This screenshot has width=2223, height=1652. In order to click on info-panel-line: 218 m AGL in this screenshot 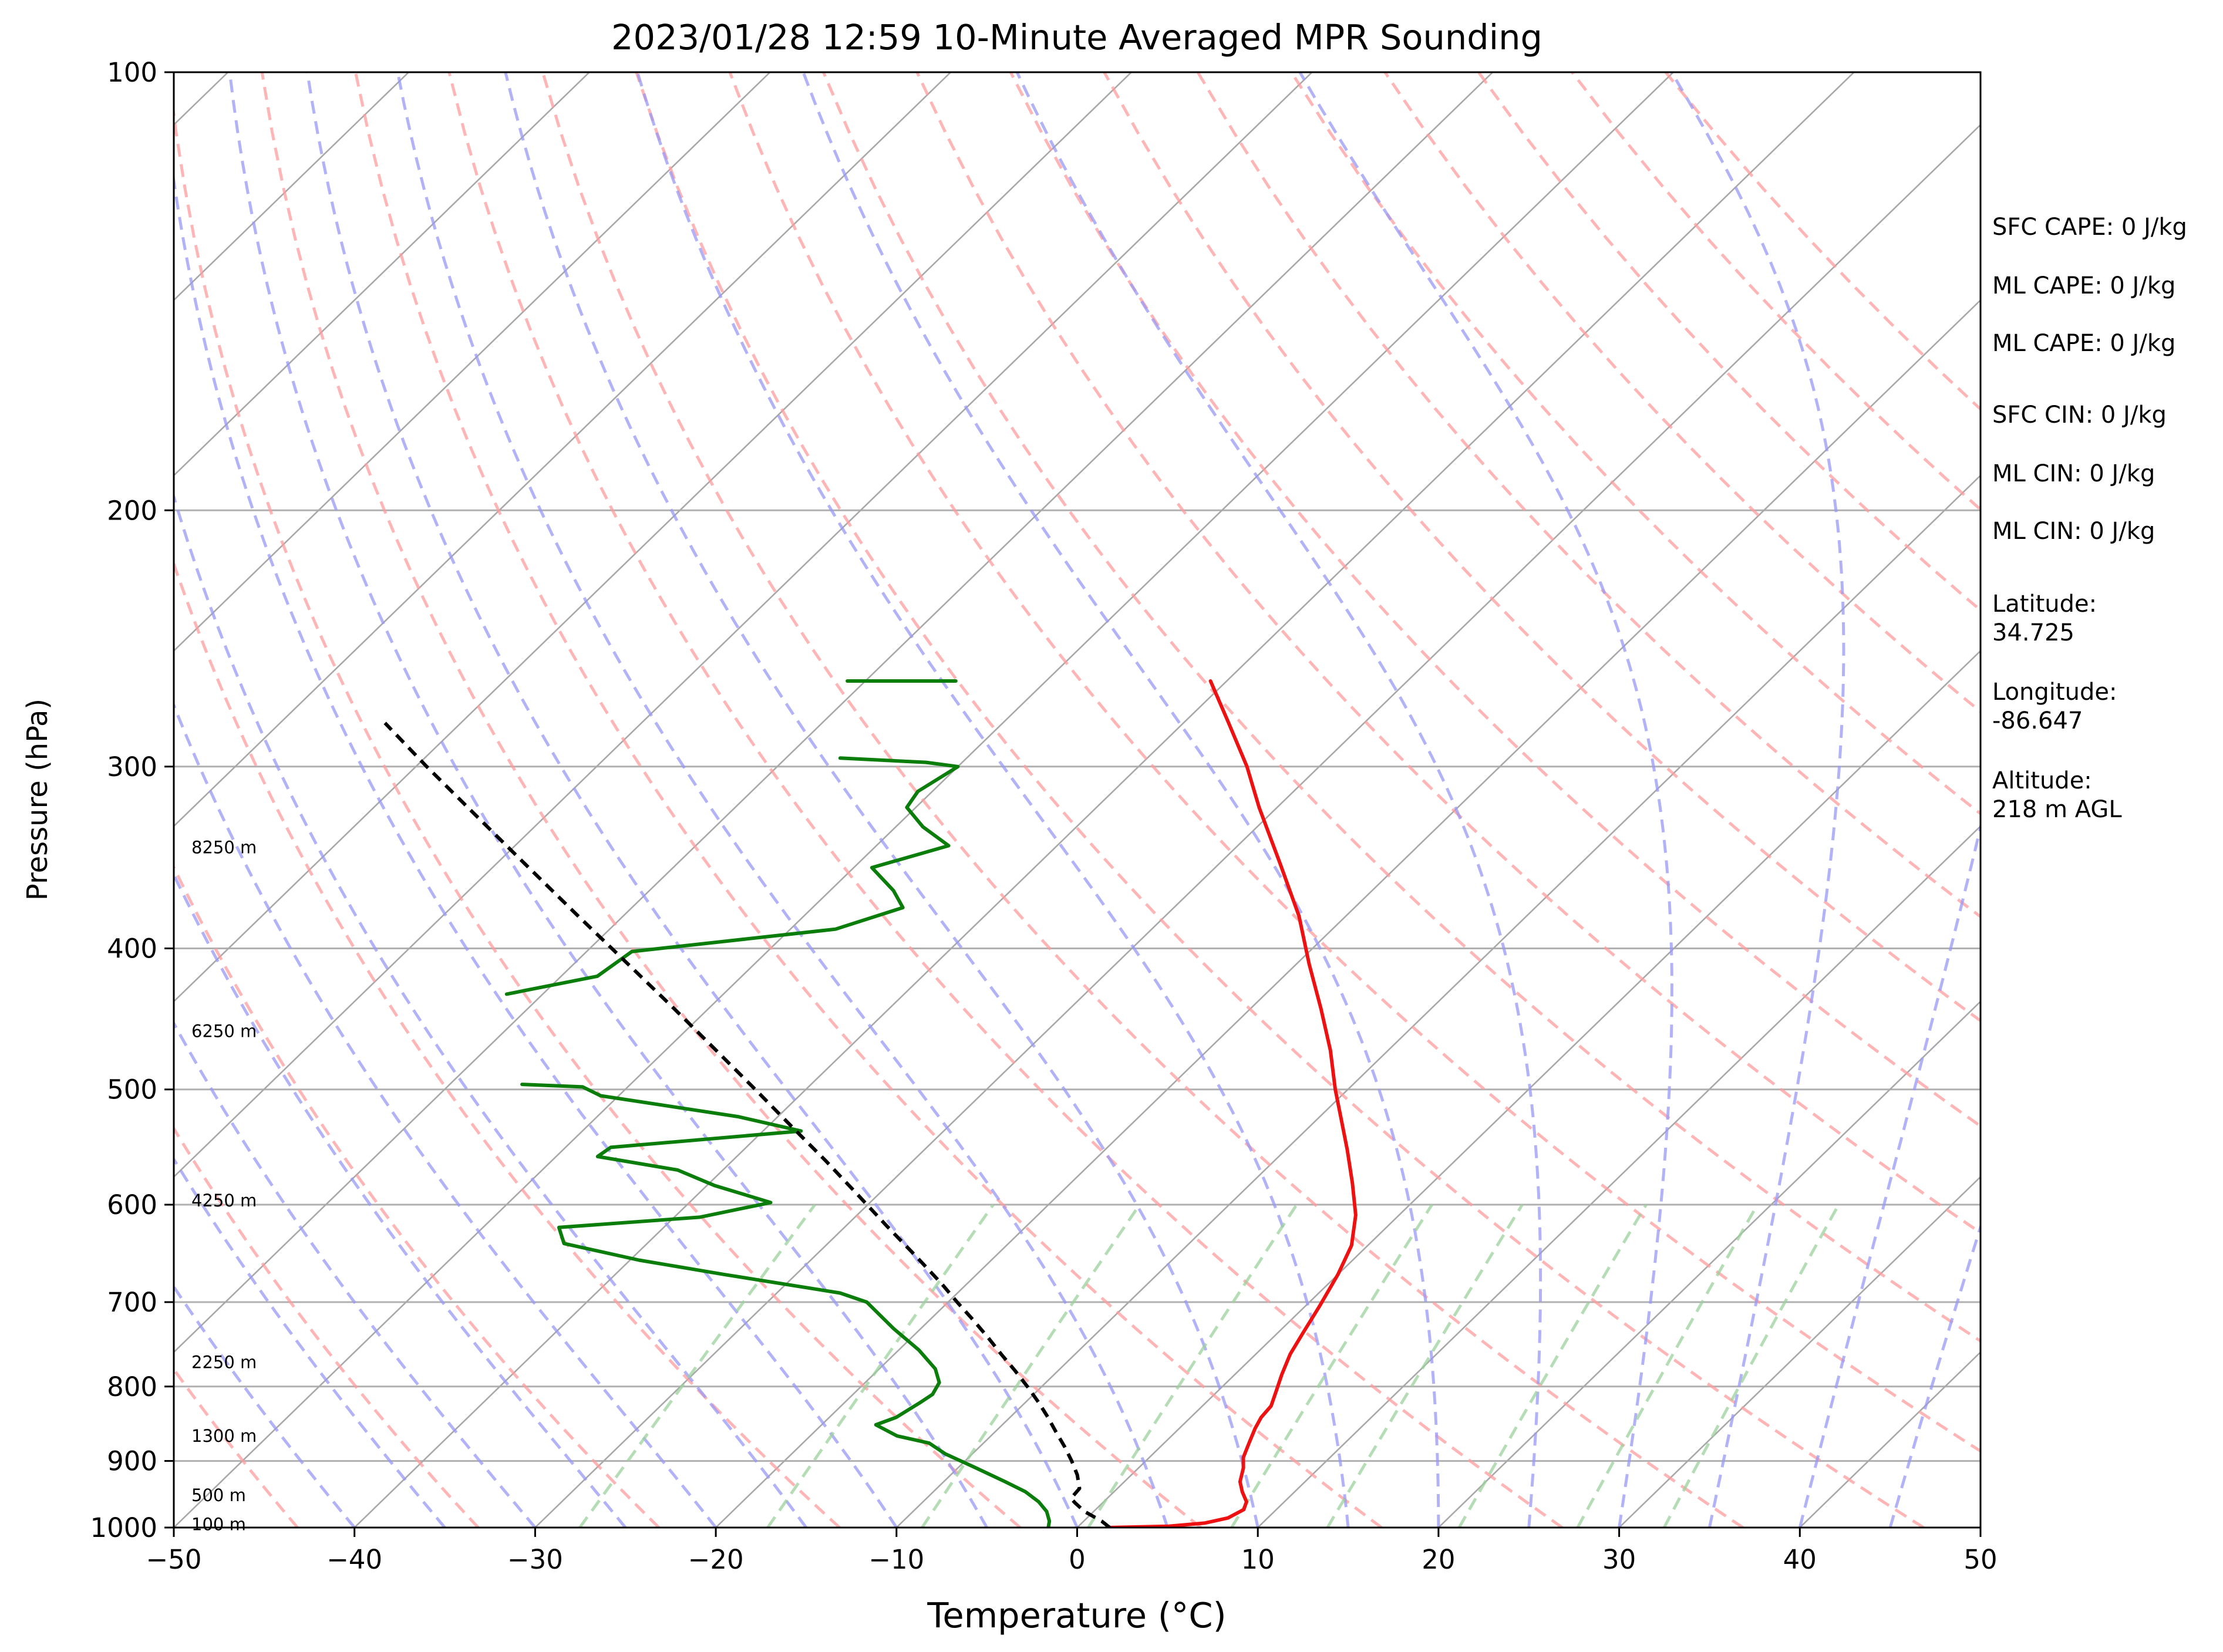, I will do `click(2057, 809)`.